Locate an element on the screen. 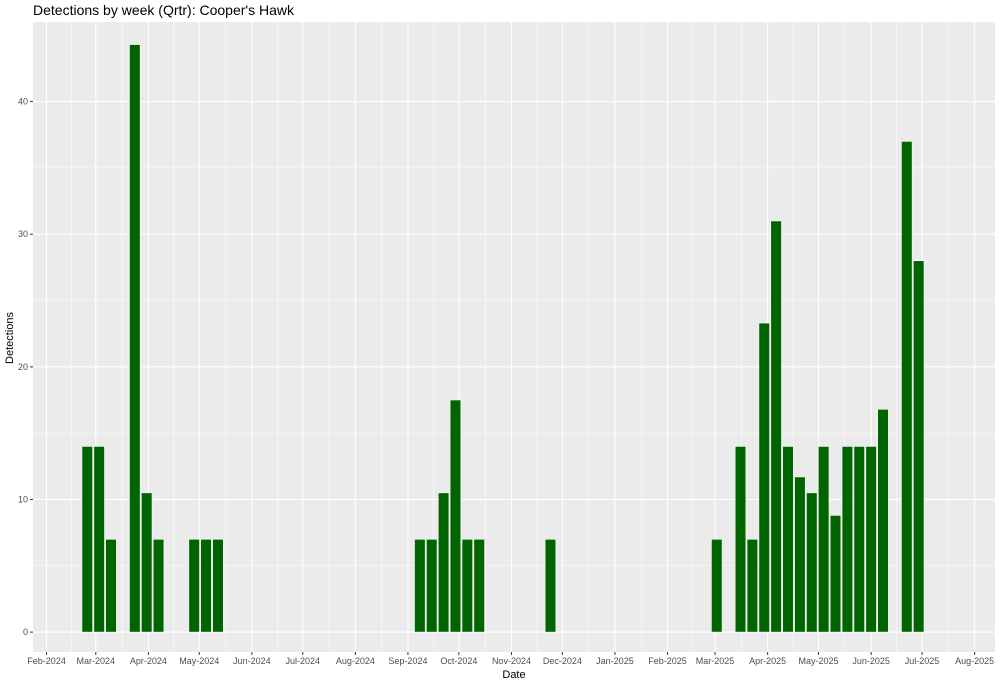 This screenshot has height=685, width=1000. x-tick-label: May-2025 is located at coordinates (819, 661).